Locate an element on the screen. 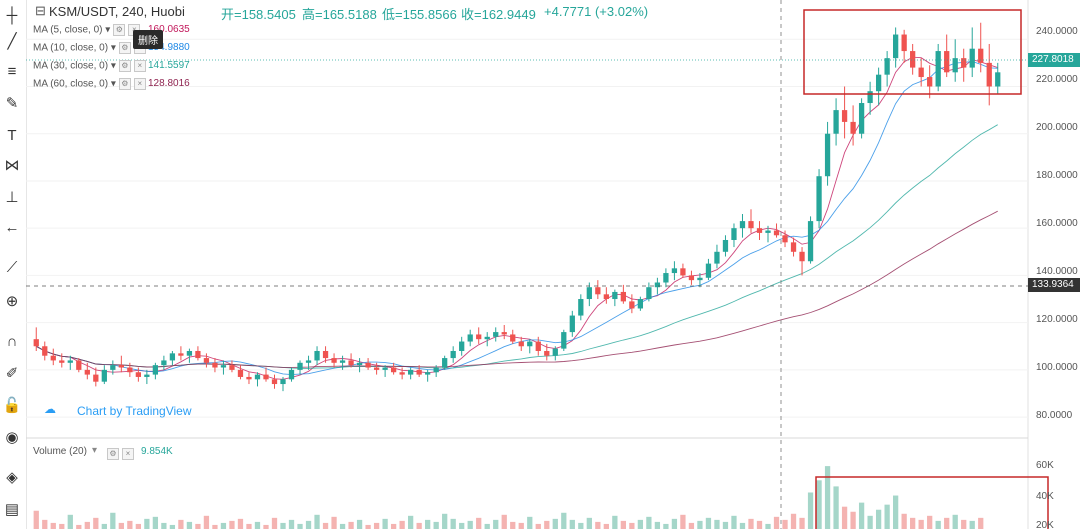  ma-row-5: MA (5, close, 0) ▾⚙× is located at coordinates (87, 30).